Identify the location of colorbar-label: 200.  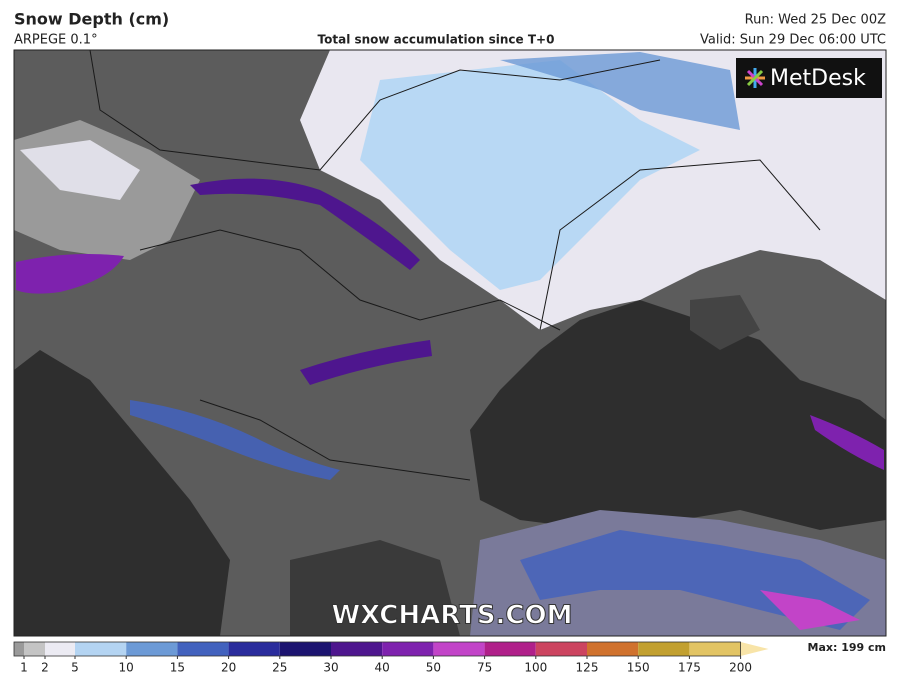
(740, 668).